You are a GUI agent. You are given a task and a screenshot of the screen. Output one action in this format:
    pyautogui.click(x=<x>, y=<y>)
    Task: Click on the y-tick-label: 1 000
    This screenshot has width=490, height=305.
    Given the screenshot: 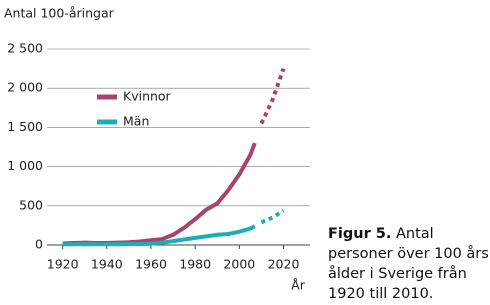 What is the action you would take?
    pyautogui.click(x=25, y=165)
    